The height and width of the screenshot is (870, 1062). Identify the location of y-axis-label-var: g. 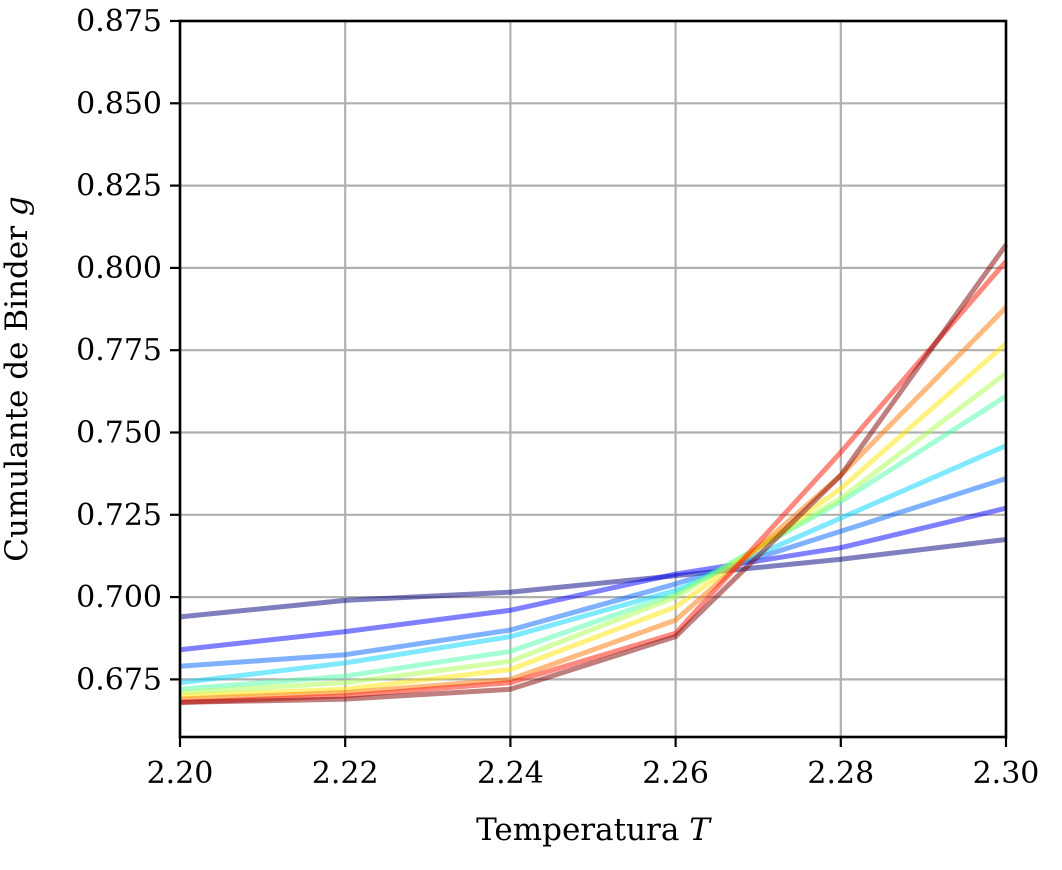
(17, 206).